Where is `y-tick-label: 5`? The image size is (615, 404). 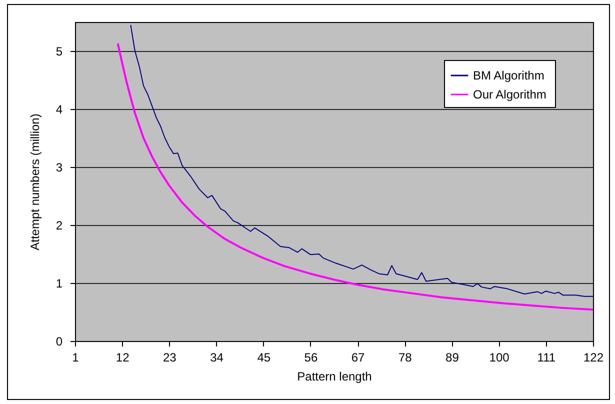
y-tick-label: 5 is located at coordinates (59, 51).